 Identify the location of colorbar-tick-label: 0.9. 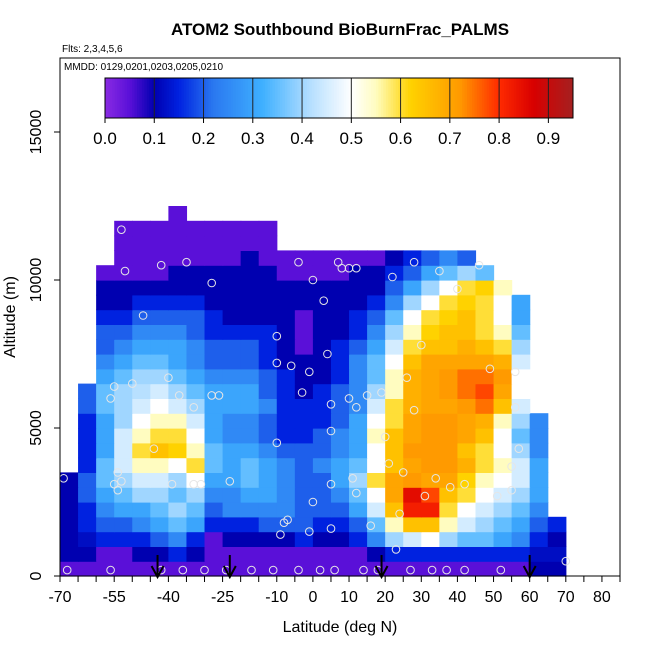
(549, 138).